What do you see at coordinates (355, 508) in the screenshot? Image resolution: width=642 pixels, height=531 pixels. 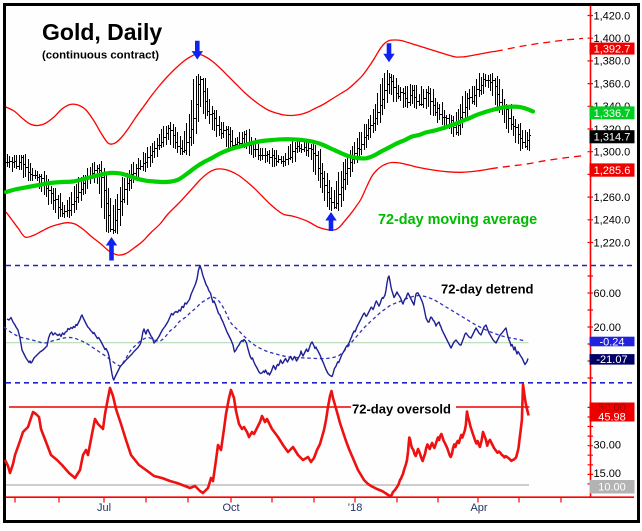 I see `svg-text: ’18` at bounding box center [355, 508].